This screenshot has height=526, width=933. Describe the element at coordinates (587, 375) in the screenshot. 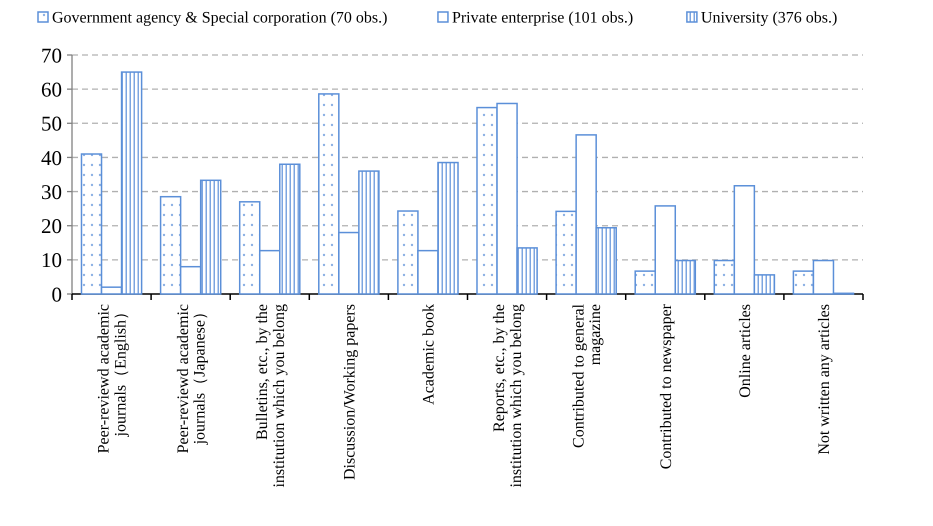

I see `x-tick-label: Contributed to general magazine` at that location.